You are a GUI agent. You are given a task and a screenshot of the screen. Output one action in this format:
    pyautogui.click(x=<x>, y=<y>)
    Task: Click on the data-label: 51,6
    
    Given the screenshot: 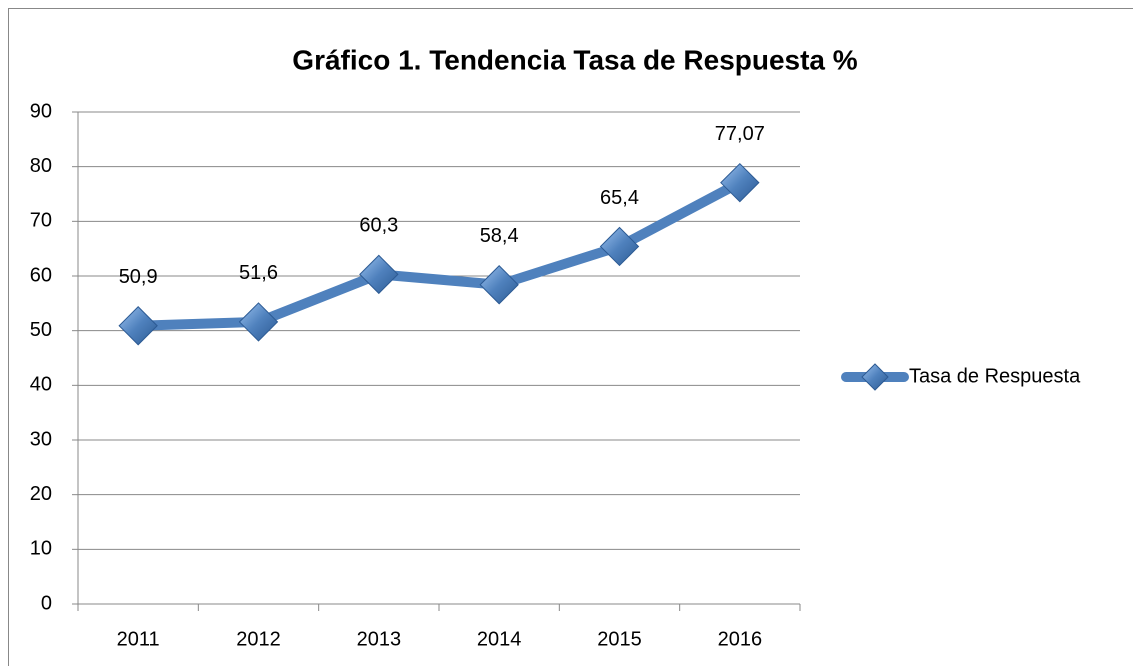 What is the action you would take?
    pyautogui.click(x=258, y=273)
    